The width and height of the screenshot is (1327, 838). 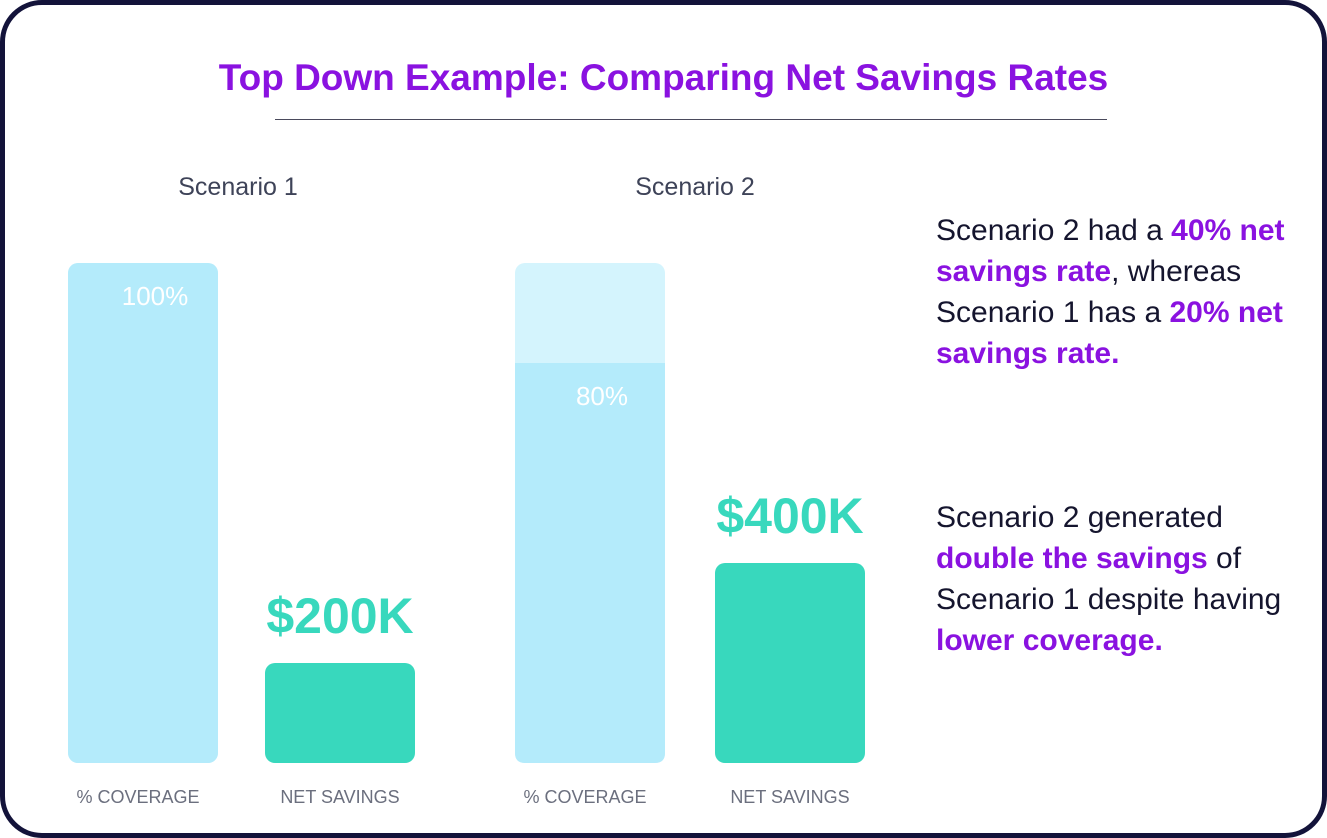 I want to click on note-text: of Scenario 1 despite having, so click(x=1109, y=579).